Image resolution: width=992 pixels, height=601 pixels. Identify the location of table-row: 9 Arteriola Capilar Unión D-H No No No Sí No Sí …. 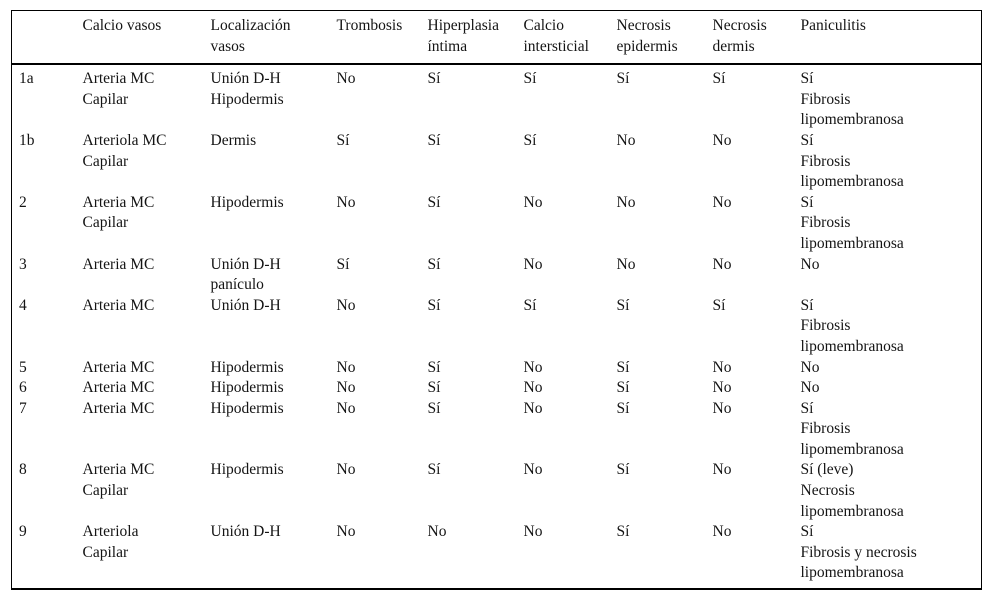
(497, 555).